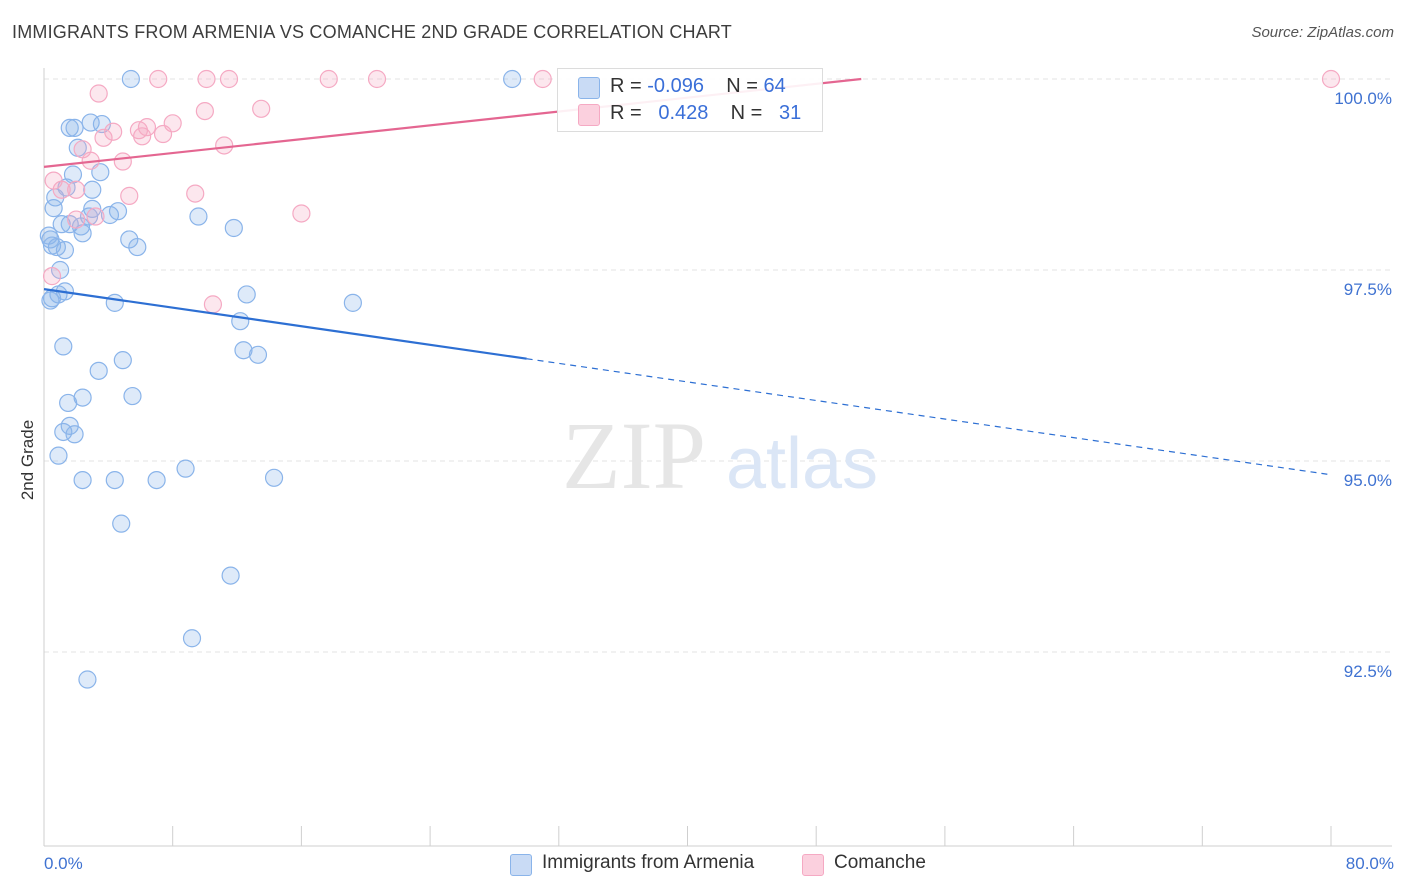 The image size is (1406, 892). What do you see at coordinates (1322, 32) in the screenshot?
I see `source-label: Source: ZipAtlas.com` at bounding box center [1322, 32].